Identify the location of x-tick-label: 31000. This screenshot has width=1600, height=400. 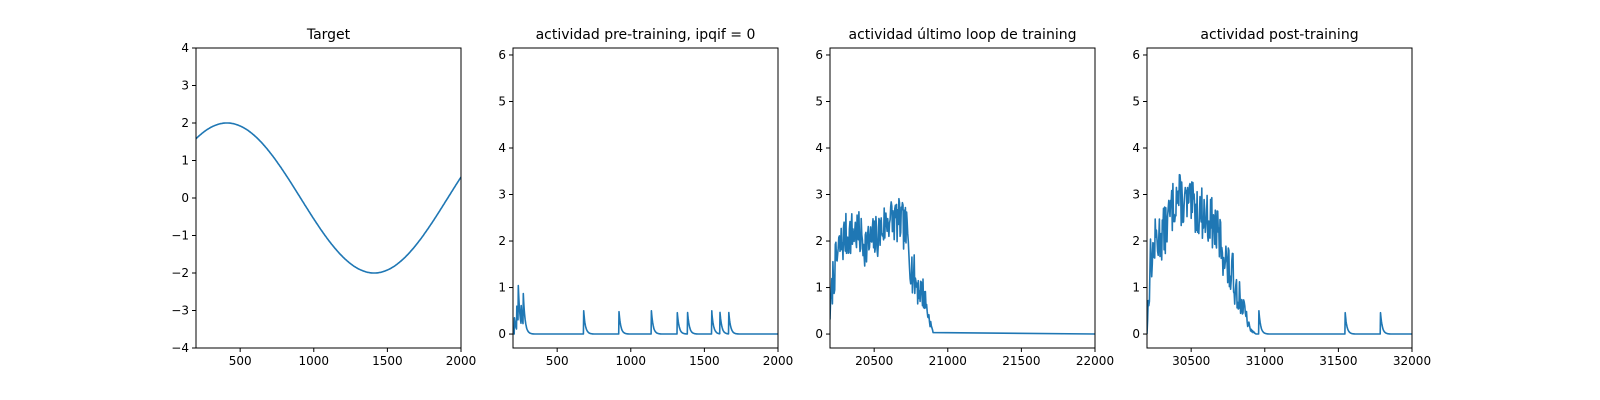
(1265, 361).